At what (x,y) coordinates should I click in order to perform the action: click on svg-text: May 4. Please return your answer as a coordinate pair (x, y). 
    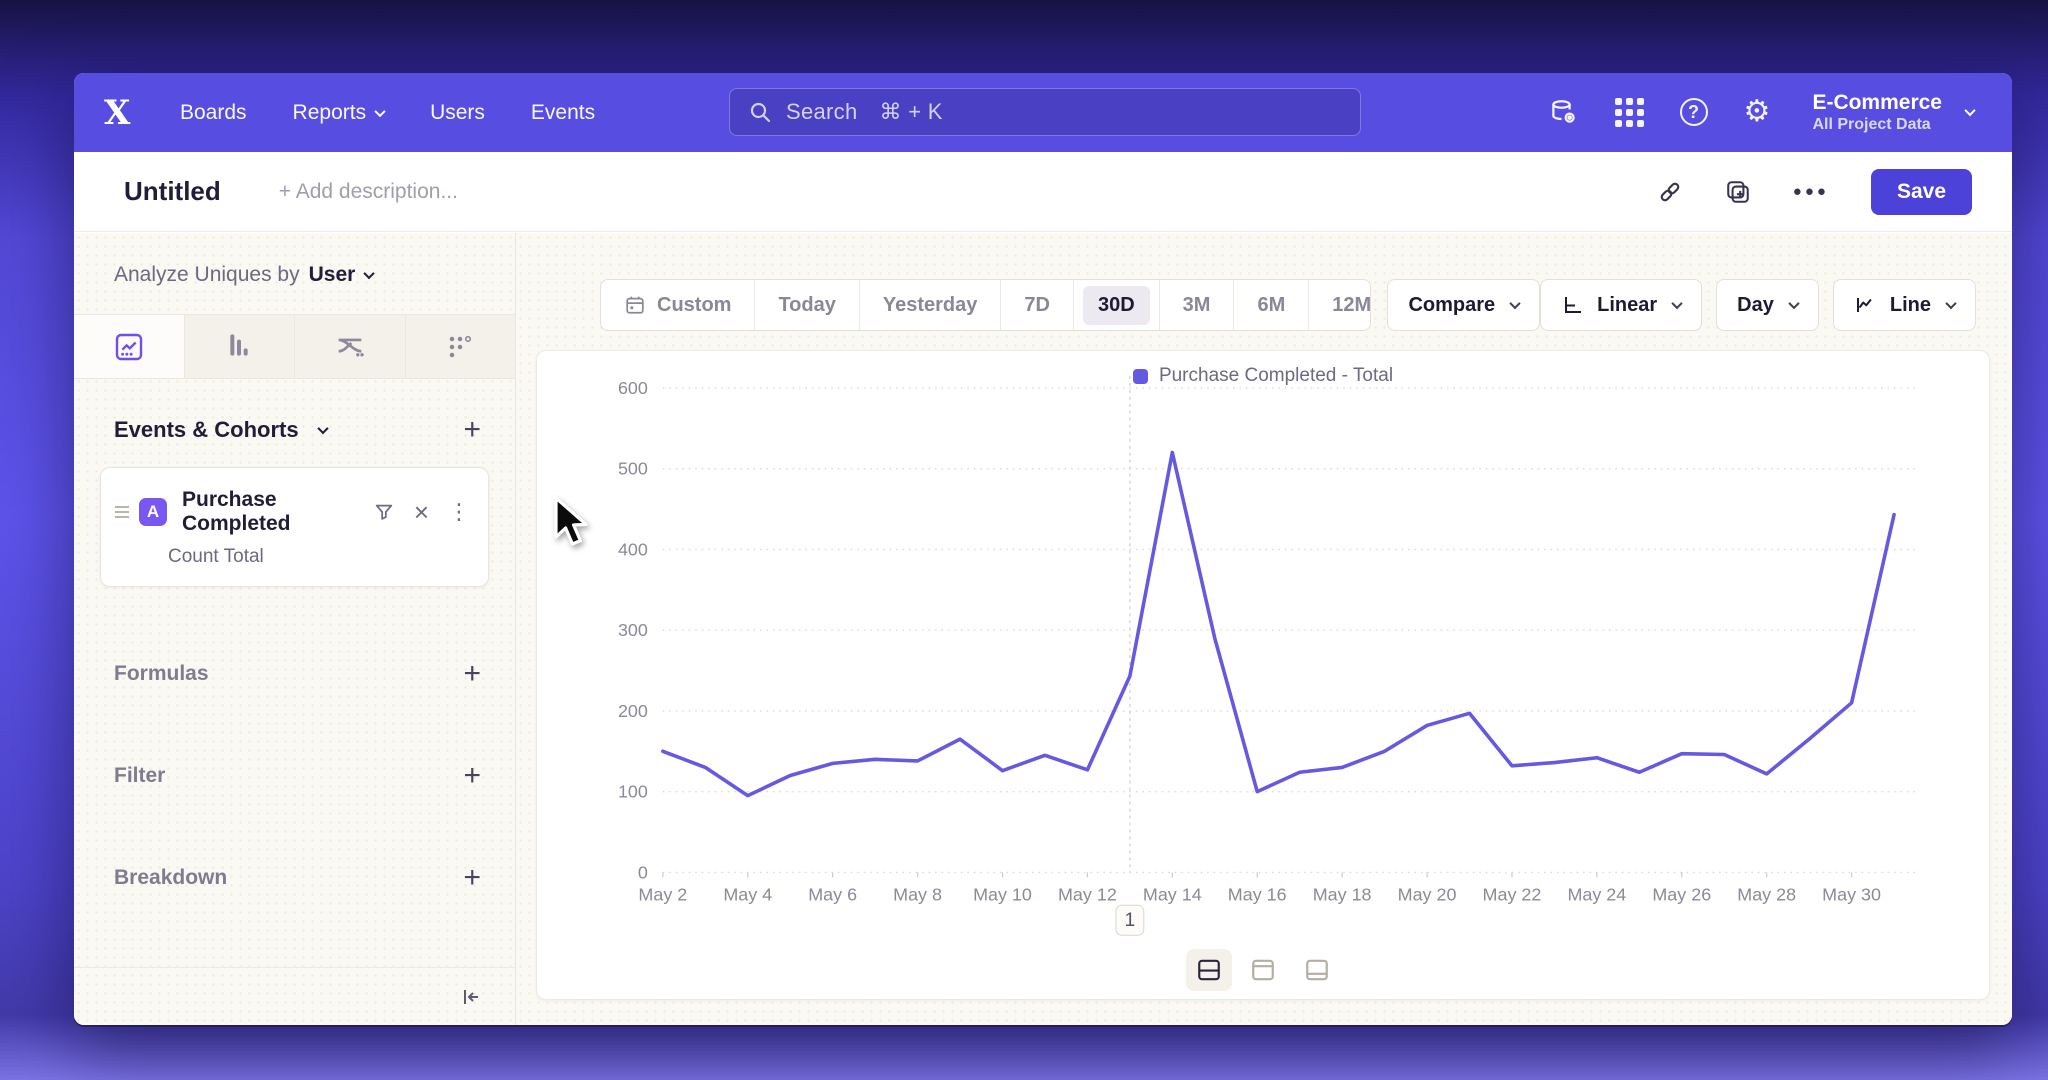
    Looking at the image, I should click on (747, 894).